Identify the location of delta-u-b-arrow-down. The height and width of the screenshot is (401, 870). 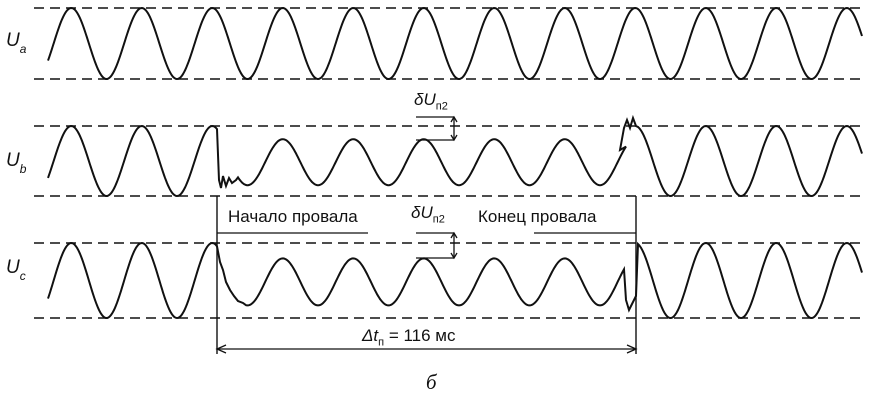
(454, 138).